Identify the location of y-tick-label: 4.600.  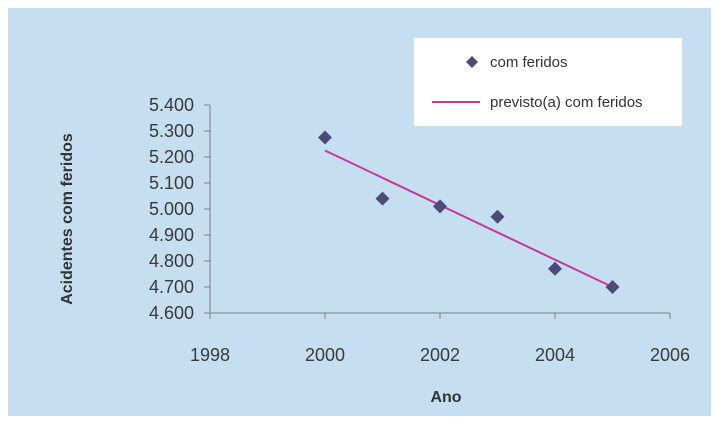
(171, 313).